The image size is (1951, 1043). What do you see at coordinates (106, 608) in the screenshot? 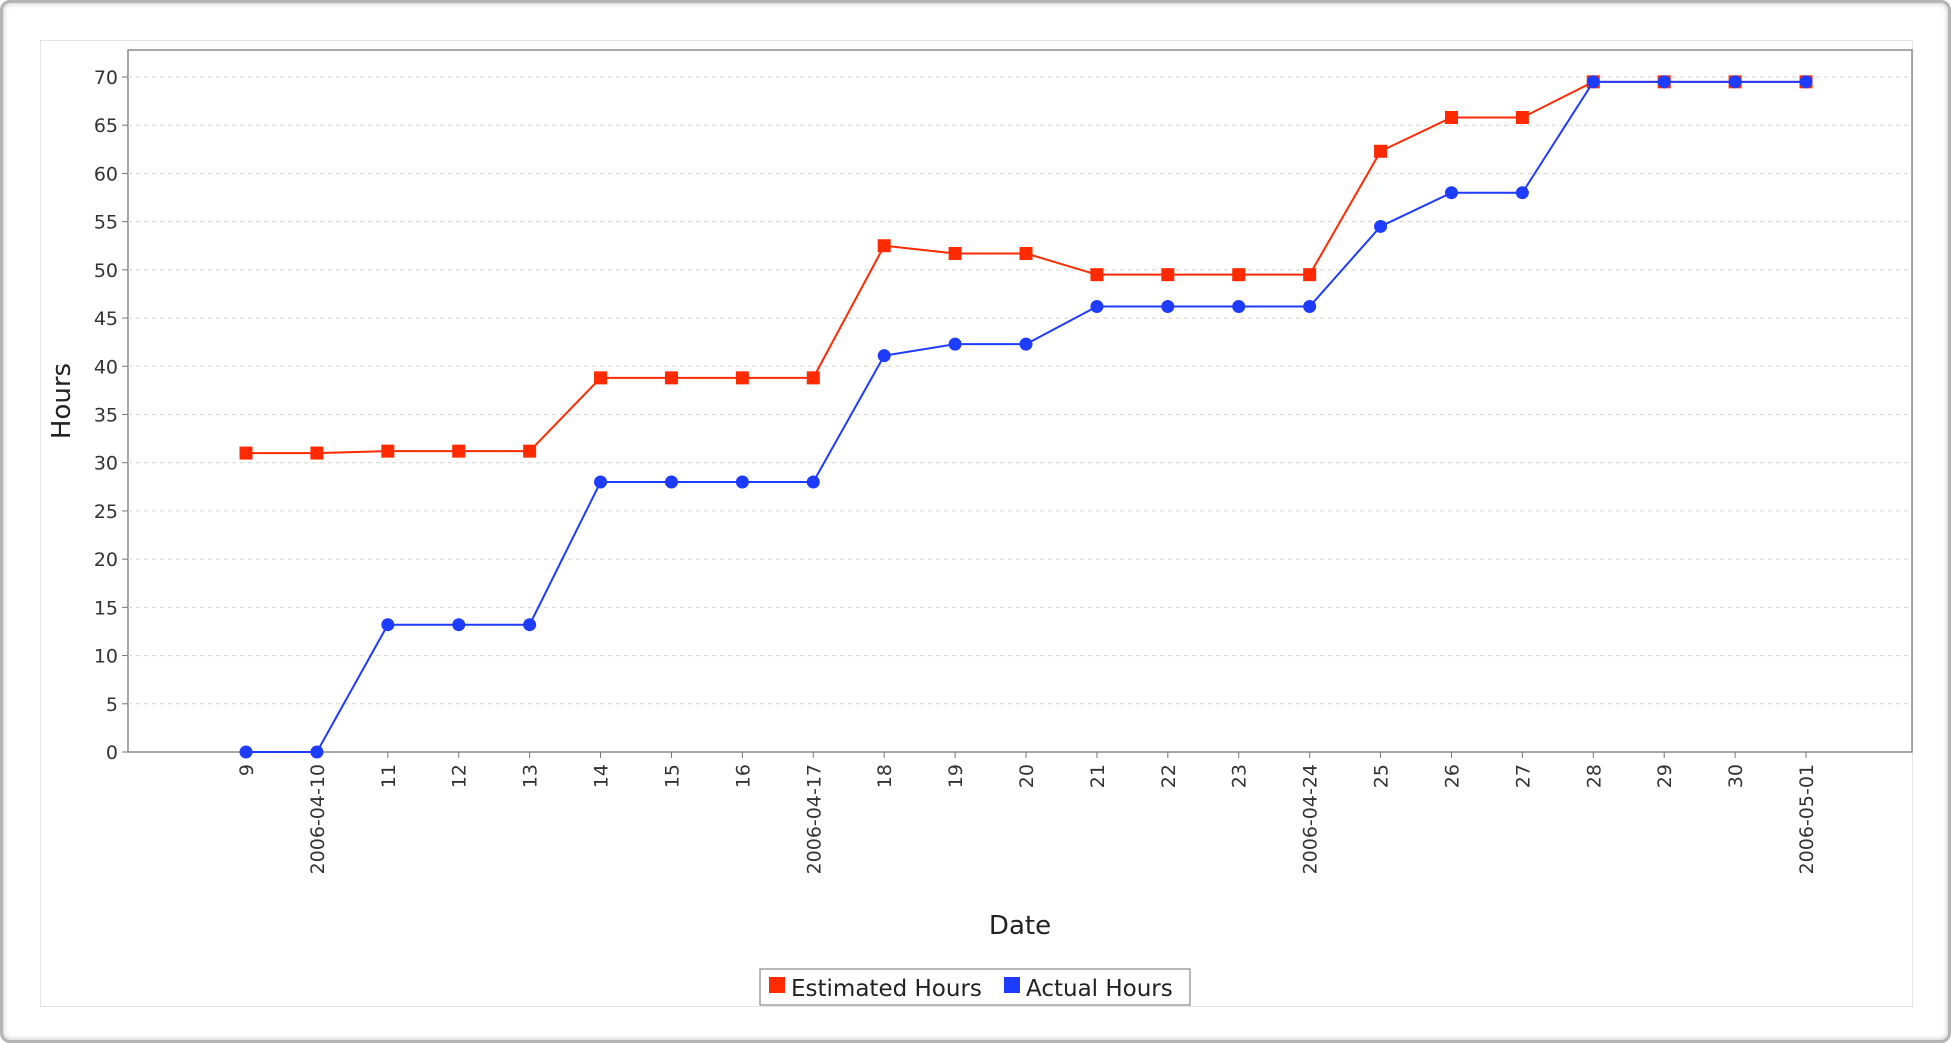
I see `y-tick-label: 15` at bounding box center [106, 608].